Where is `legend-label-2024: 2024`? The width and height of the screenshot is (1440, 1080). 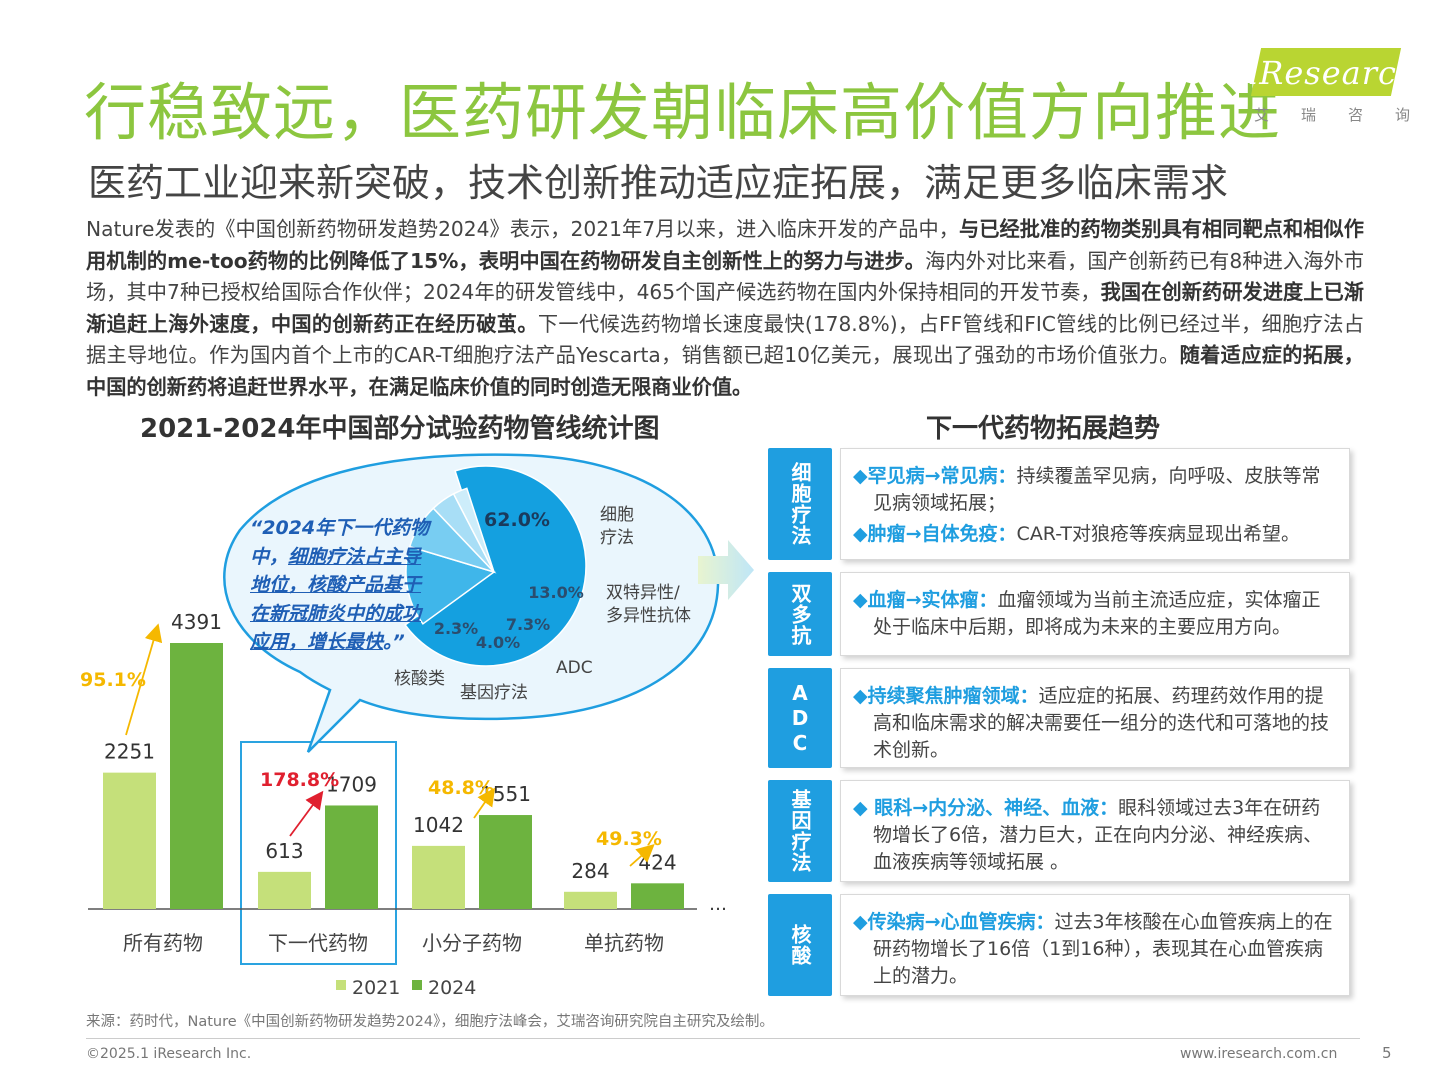 legend-label-2024: 2024 is located at coordinates (452, 988).